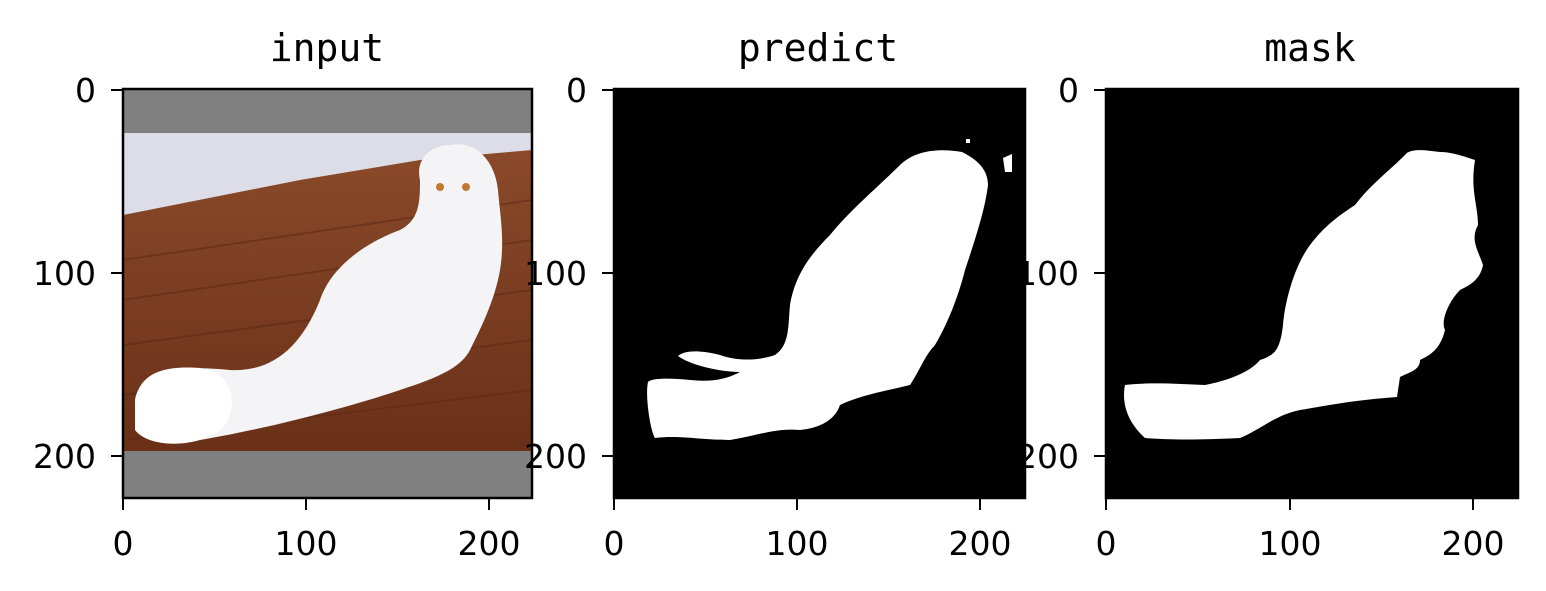 This screenshot has height=591, width=1546. Describe the element at coordinates (183, 405) in the screenshot. I see `cat-tail` at that location.